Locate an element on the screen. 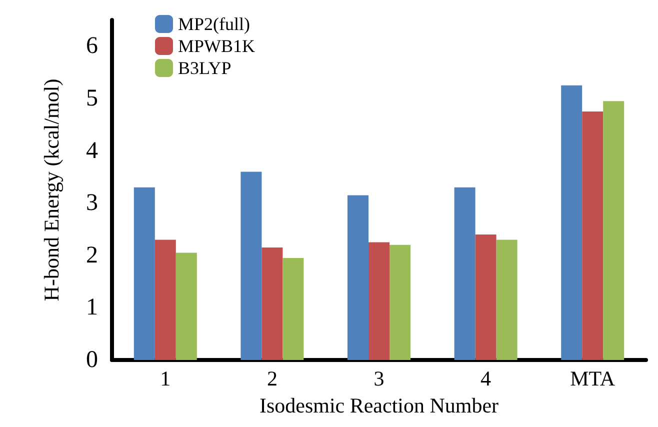 This screenshot has height=427, width=658. x-tick-label: 1 is located at coordinates (165, 378).